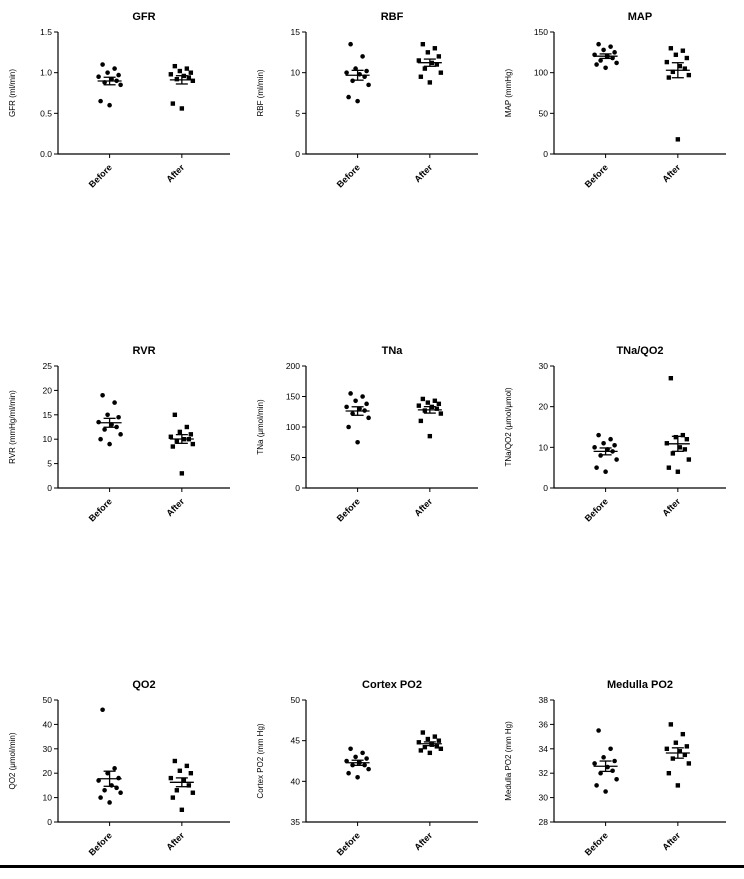  I want to click on chart-gfr-svg: GFR 0.0 0.5 1.0 1.5 GFR (ml/min) Before After, so click(119, 100).